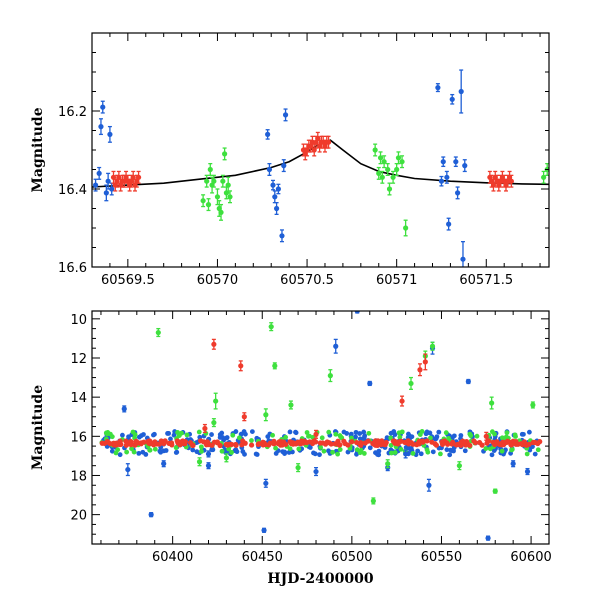 This screenshot has height=600, width=600. What do you see at coordinates (351, 557) in the screenshot?
I see `x-tick-label: 60500` at bounding box center [351, 557].